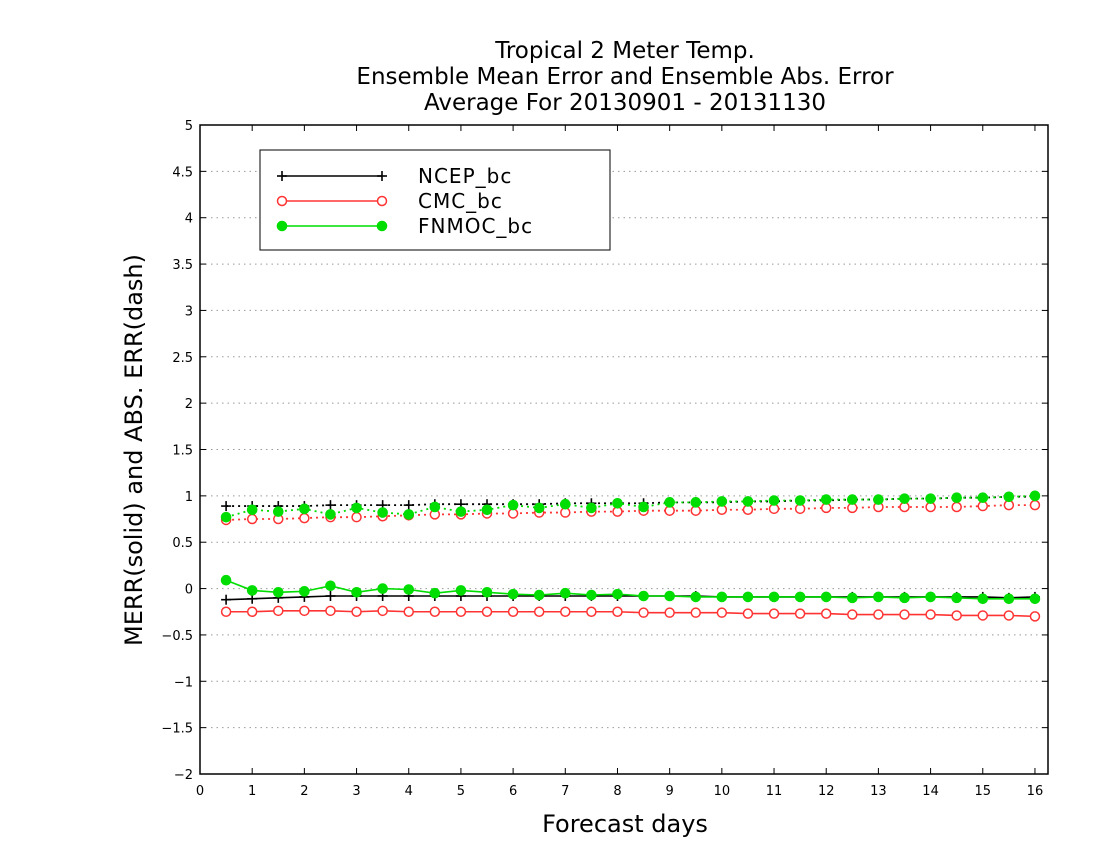 This screenshot has height=850, width=1100. I want to click on y-tick-label: −1.5, so click(177, 729).